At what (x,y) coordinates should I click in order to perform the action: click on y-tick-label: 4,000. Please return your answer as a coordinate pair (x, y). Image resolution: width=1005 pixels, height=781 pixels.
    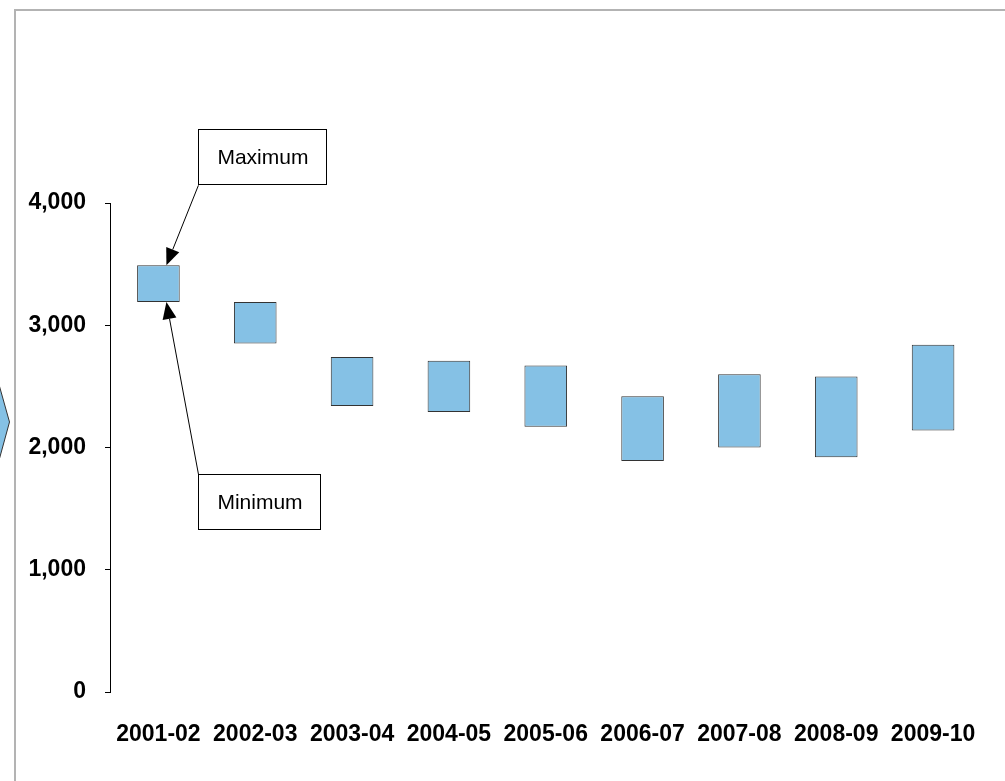
    Looking at the image, I should click on (57, 201).